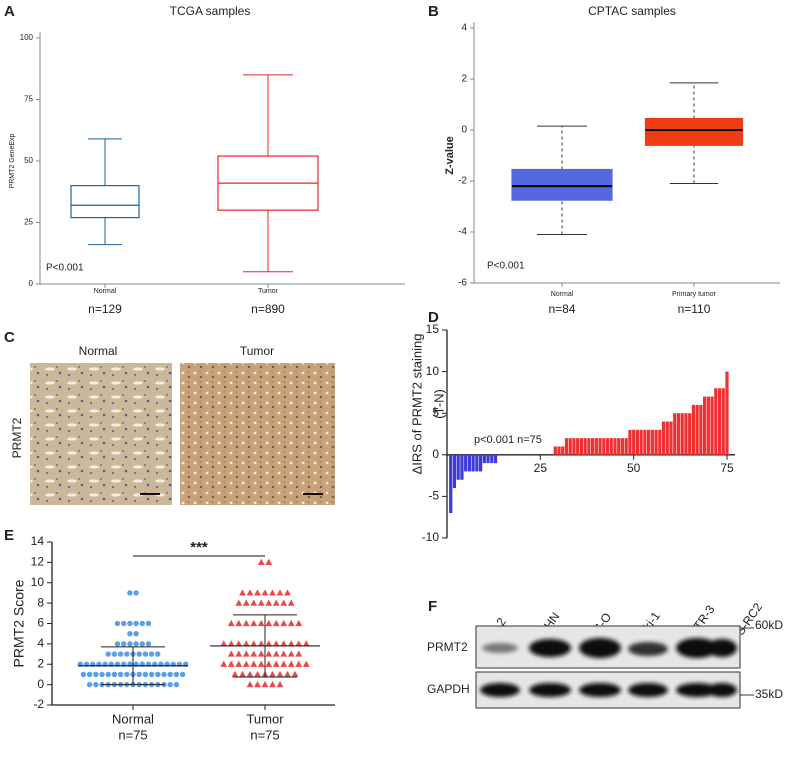  I want to click on y-tick-label: 8, so click(40, 602).